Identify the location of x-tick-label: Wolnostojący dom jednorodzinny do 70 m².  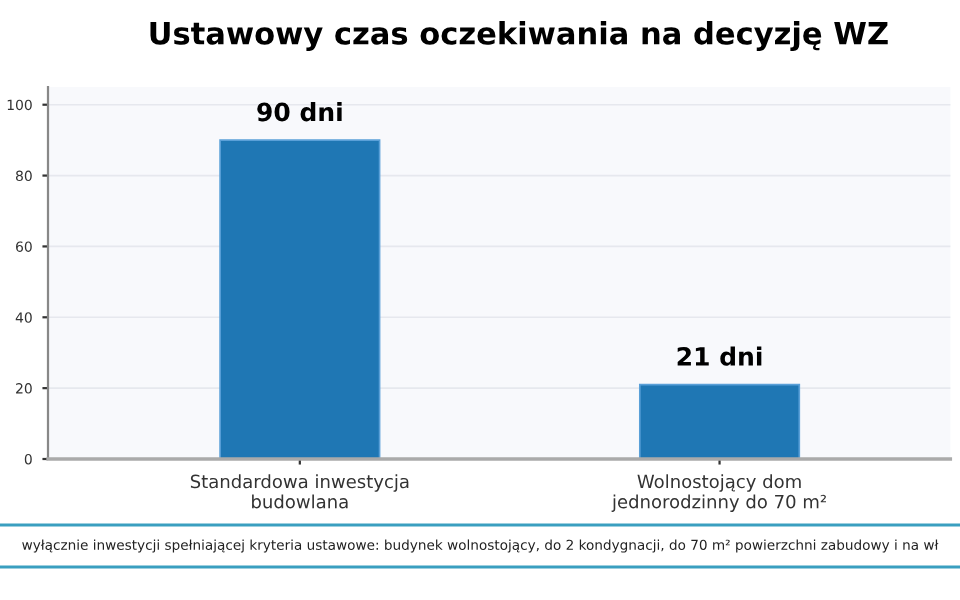
(719, 493).